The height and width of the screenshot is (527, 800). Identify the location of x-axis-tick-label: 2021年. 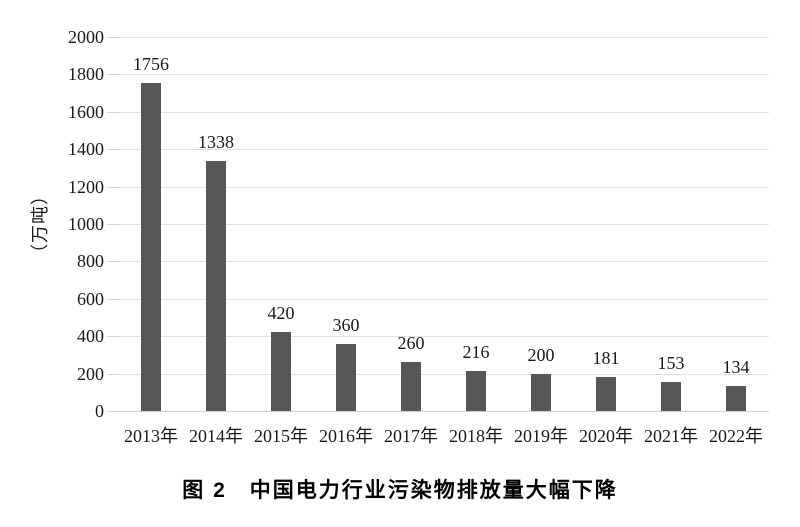
(671, 436).